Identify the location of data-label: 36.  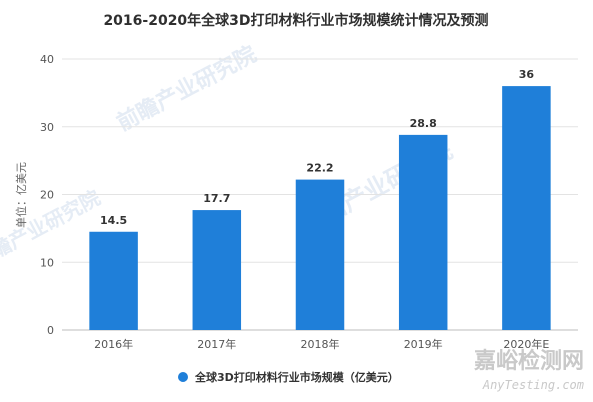
(527, 74).